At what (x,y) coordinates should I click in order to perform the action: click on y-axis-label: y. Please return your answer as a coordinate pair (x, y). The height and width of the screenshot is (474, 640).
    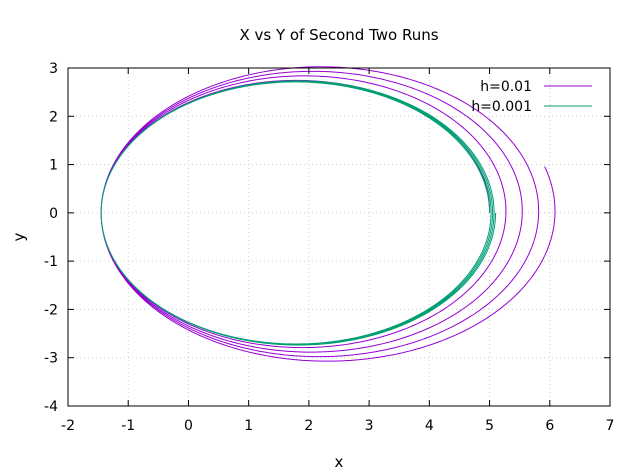
    Looking at the image, I should click on (19, 236).